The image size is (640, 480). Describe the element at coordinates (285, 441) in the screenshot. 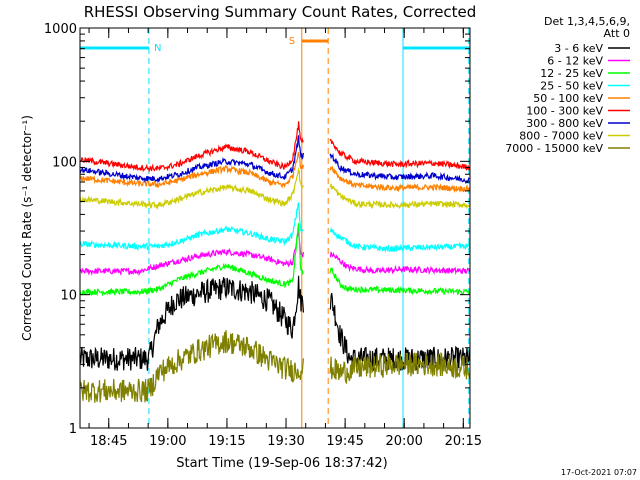

I see `x-tick-label: 19:30` at that location.